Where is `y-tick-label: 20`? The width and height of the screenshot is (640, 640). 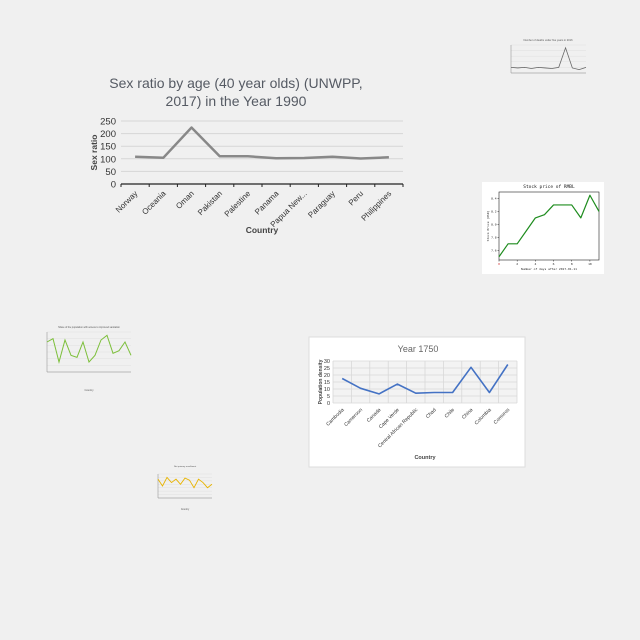 y-tick-label: 20 is located at coordinates (327, 376).